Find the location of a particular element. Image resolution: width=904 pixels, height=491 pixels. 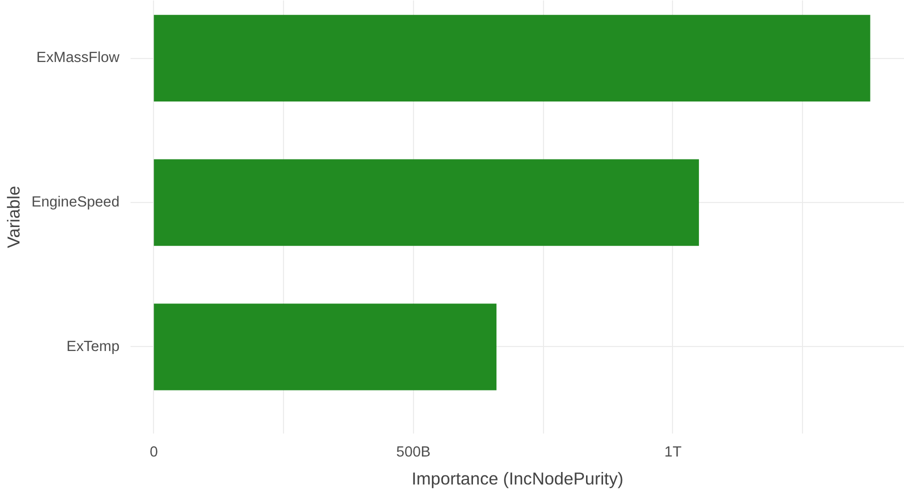

x-tick-label: 500B is located at coordinates (413, 452).